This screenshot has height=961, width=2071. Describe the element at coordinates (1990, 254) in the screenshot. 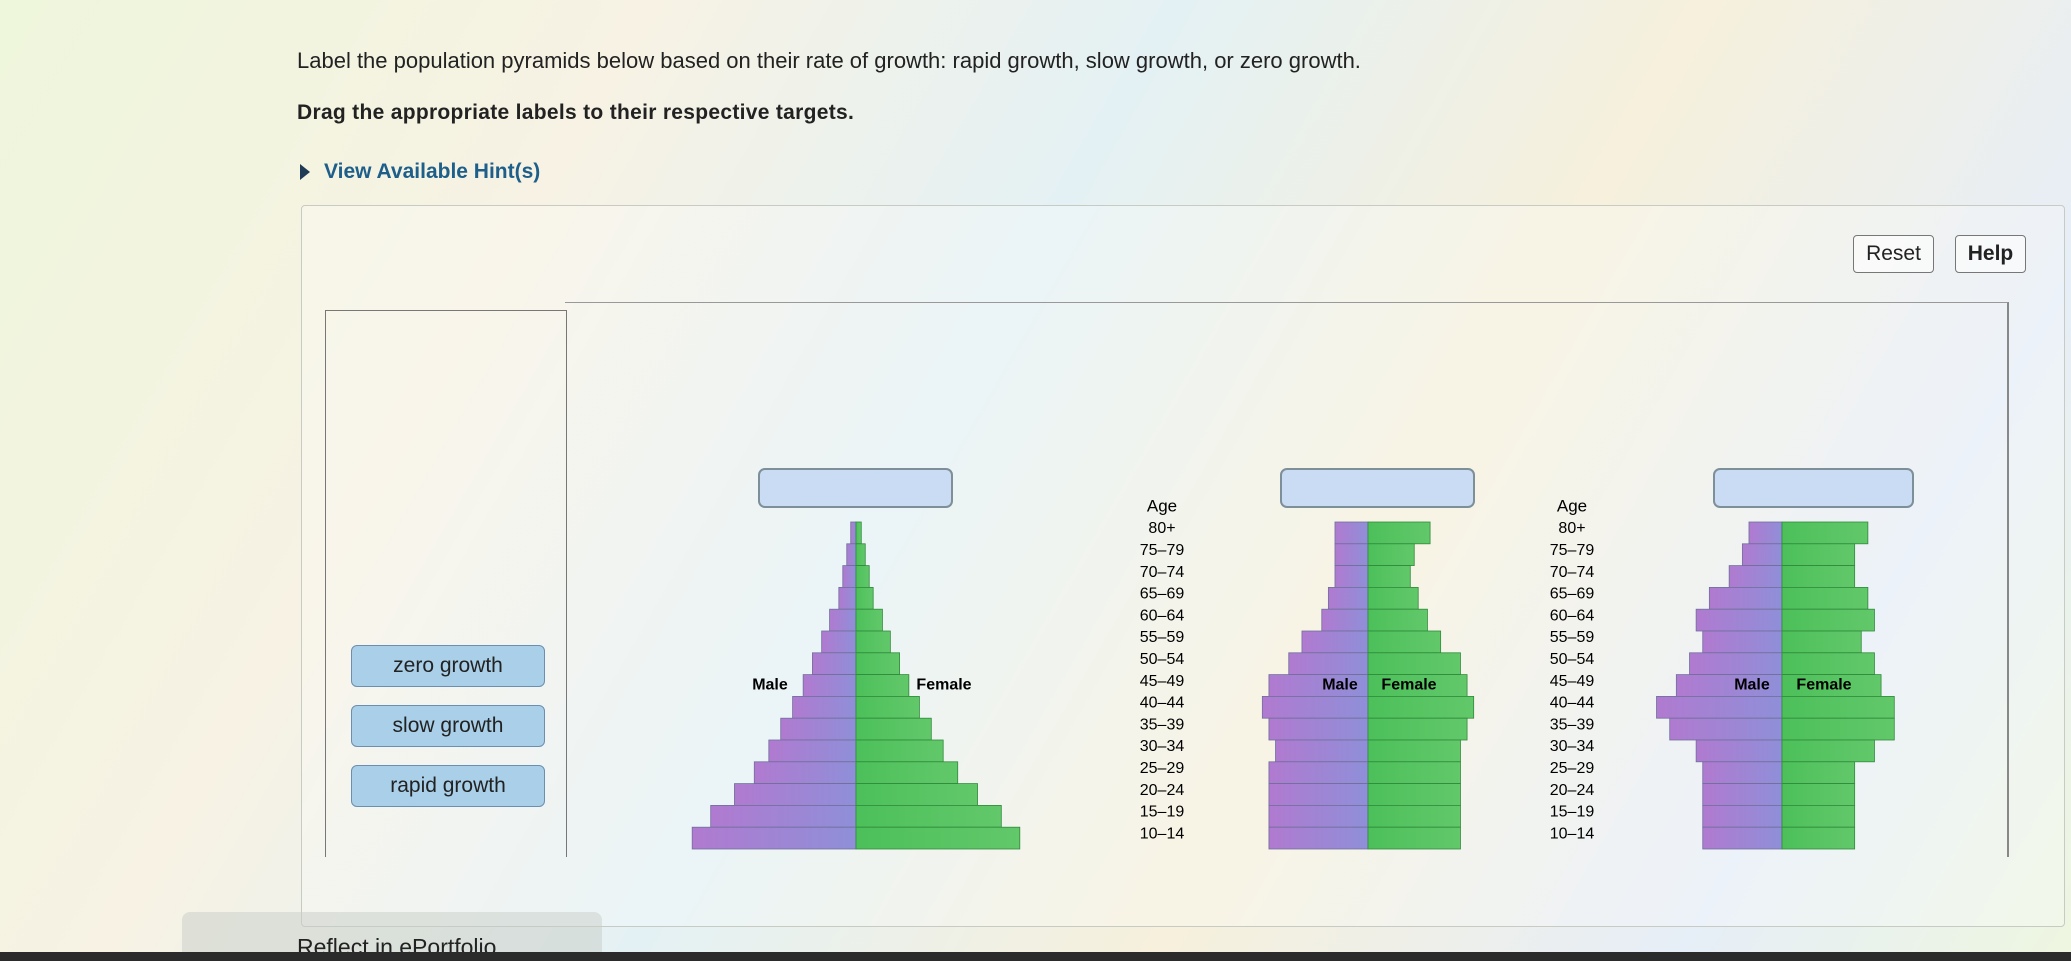

I see `help-button: Help` at that location.